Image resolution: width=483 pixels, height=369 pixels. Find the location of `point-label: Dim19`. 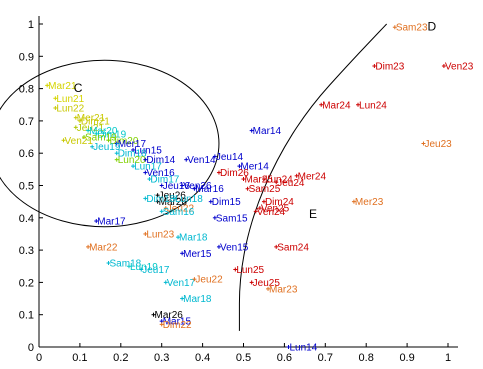

point-label: Dim19 is located at coordinates (111, 134).